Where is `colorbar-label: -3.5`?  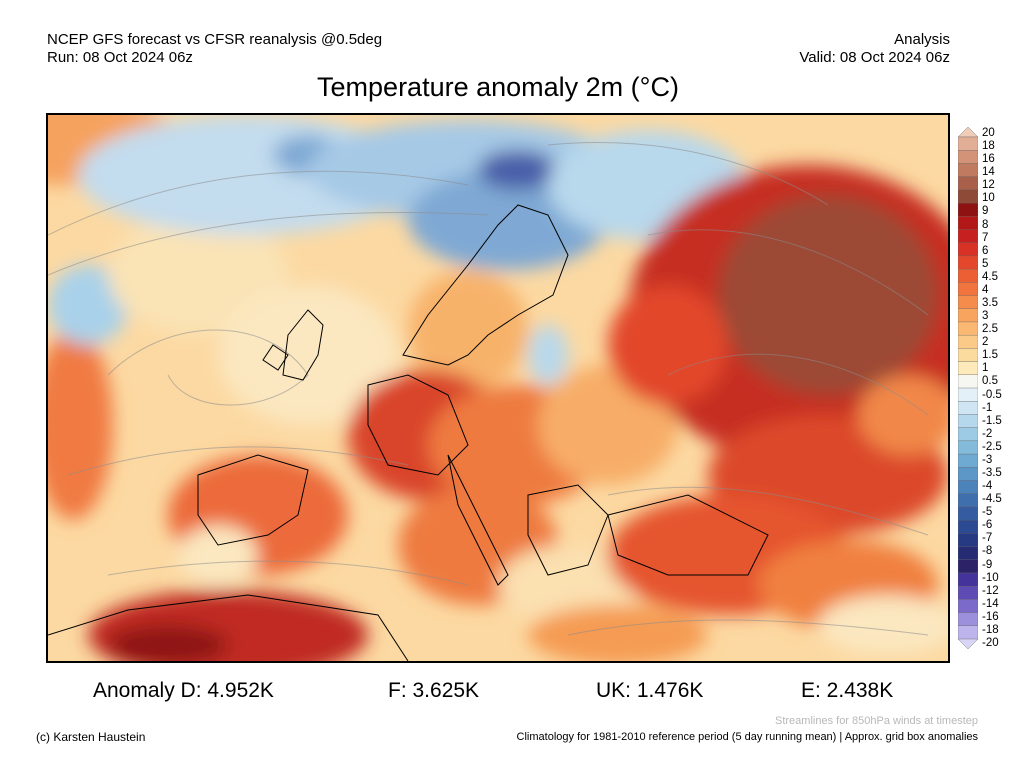
colorbar-label: -3.5 is located at coordinates (992, 473).